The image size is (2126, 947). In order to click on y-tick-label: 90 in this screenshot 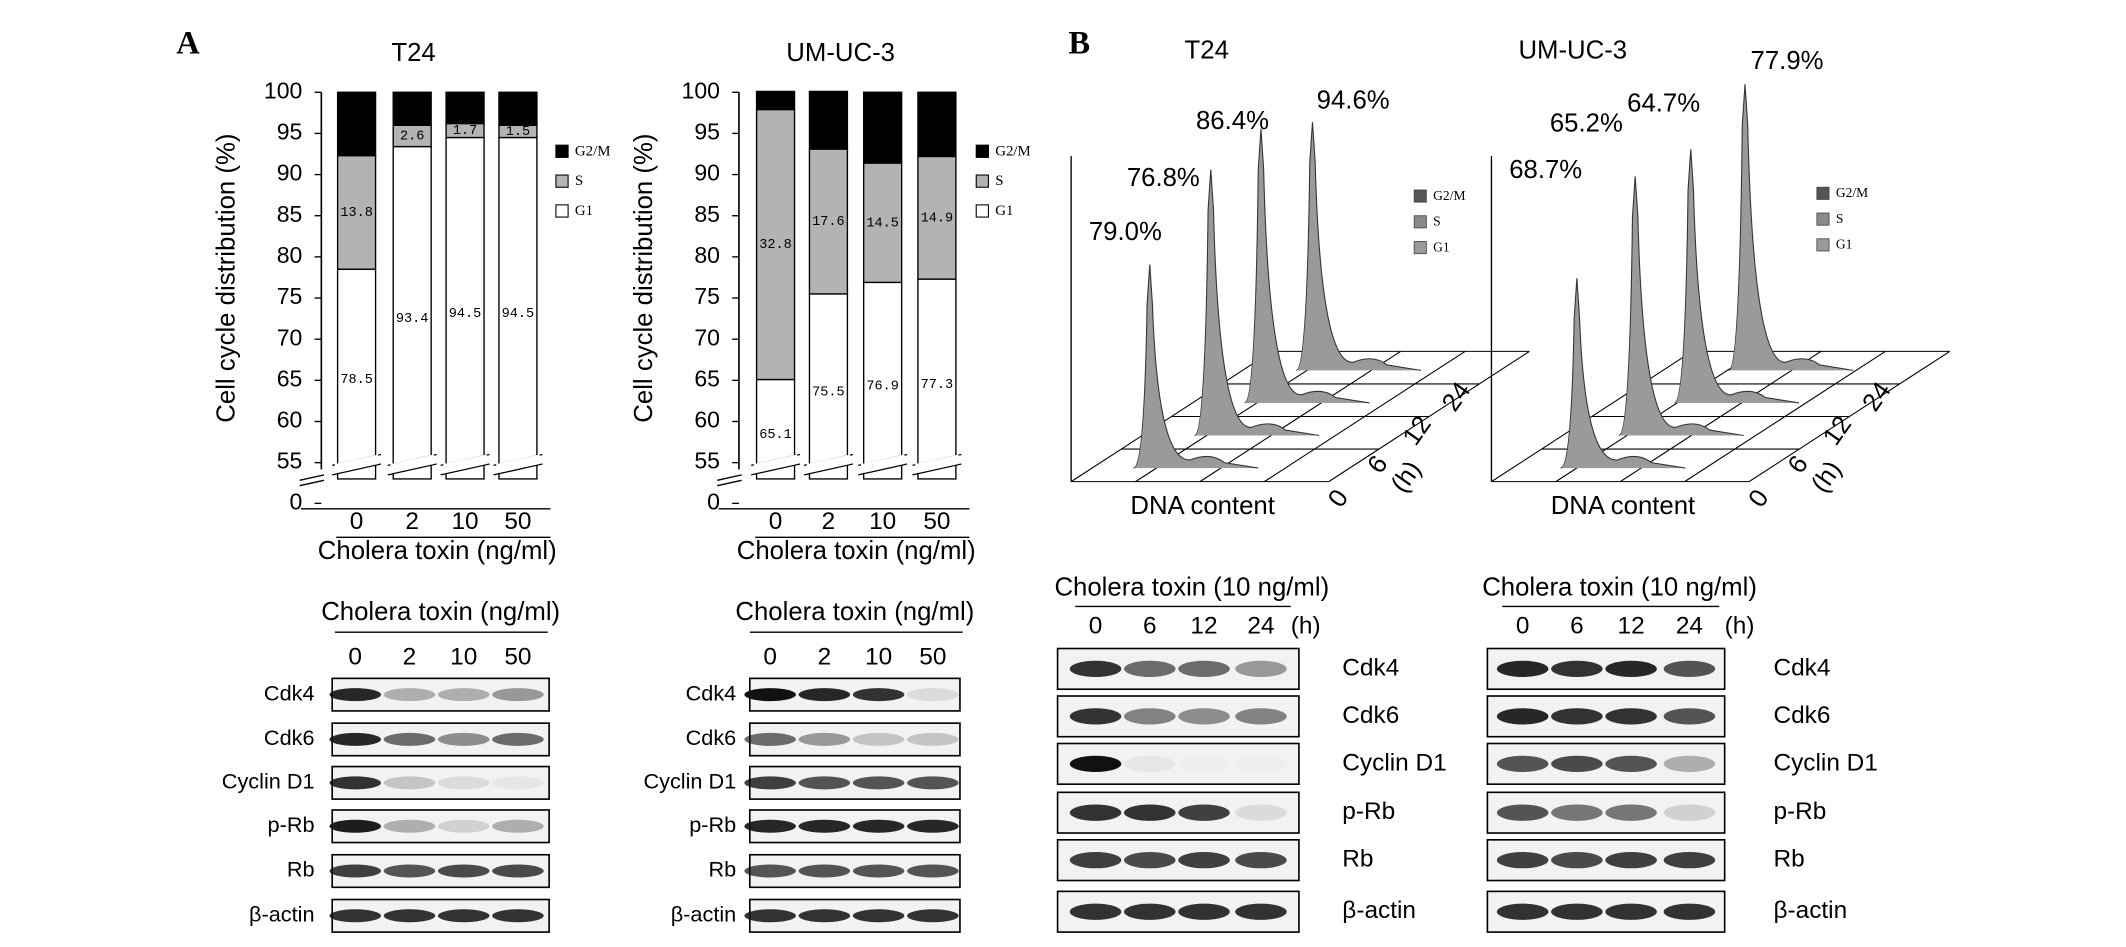, I will do `click(707, 173)`.